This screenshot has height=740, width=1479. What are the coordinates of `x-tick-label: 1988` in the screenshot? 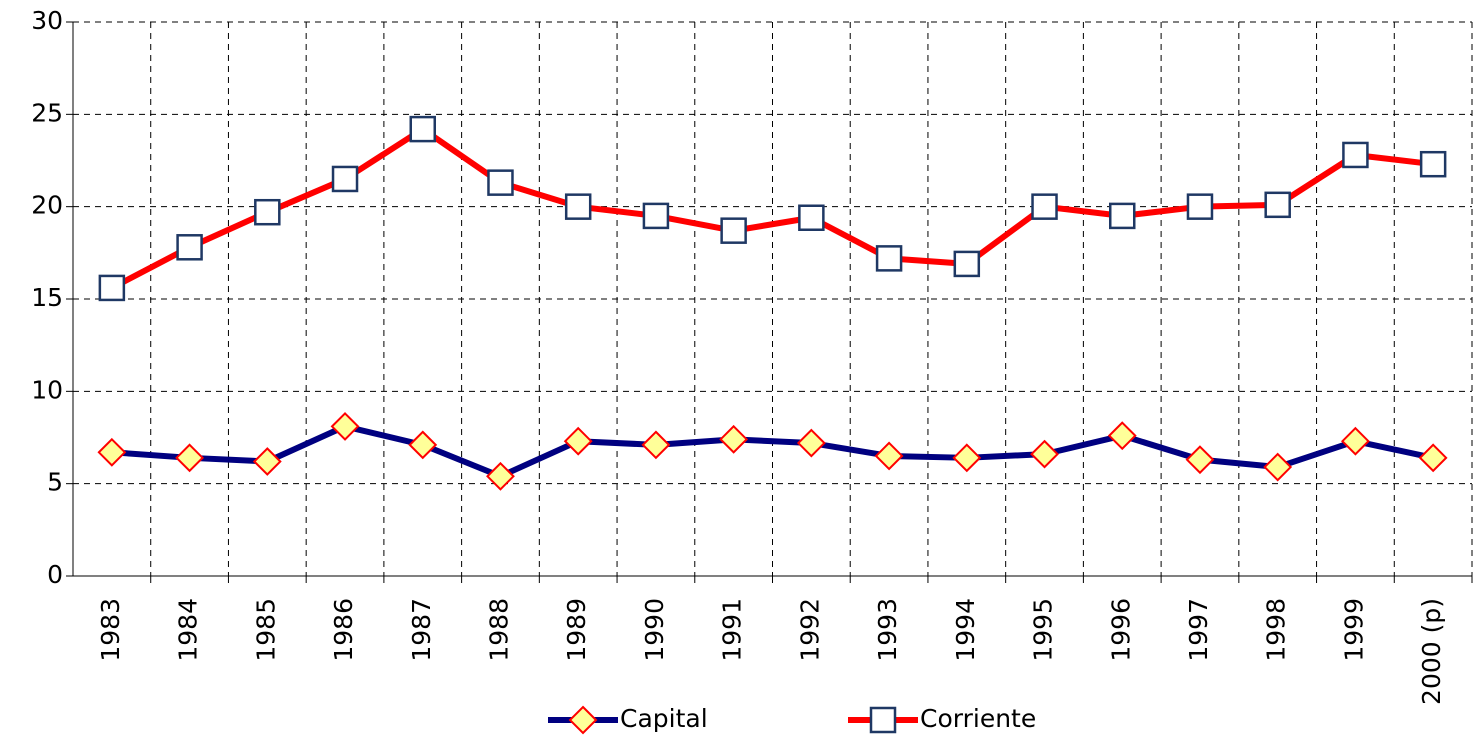 It's located at (498, 630).